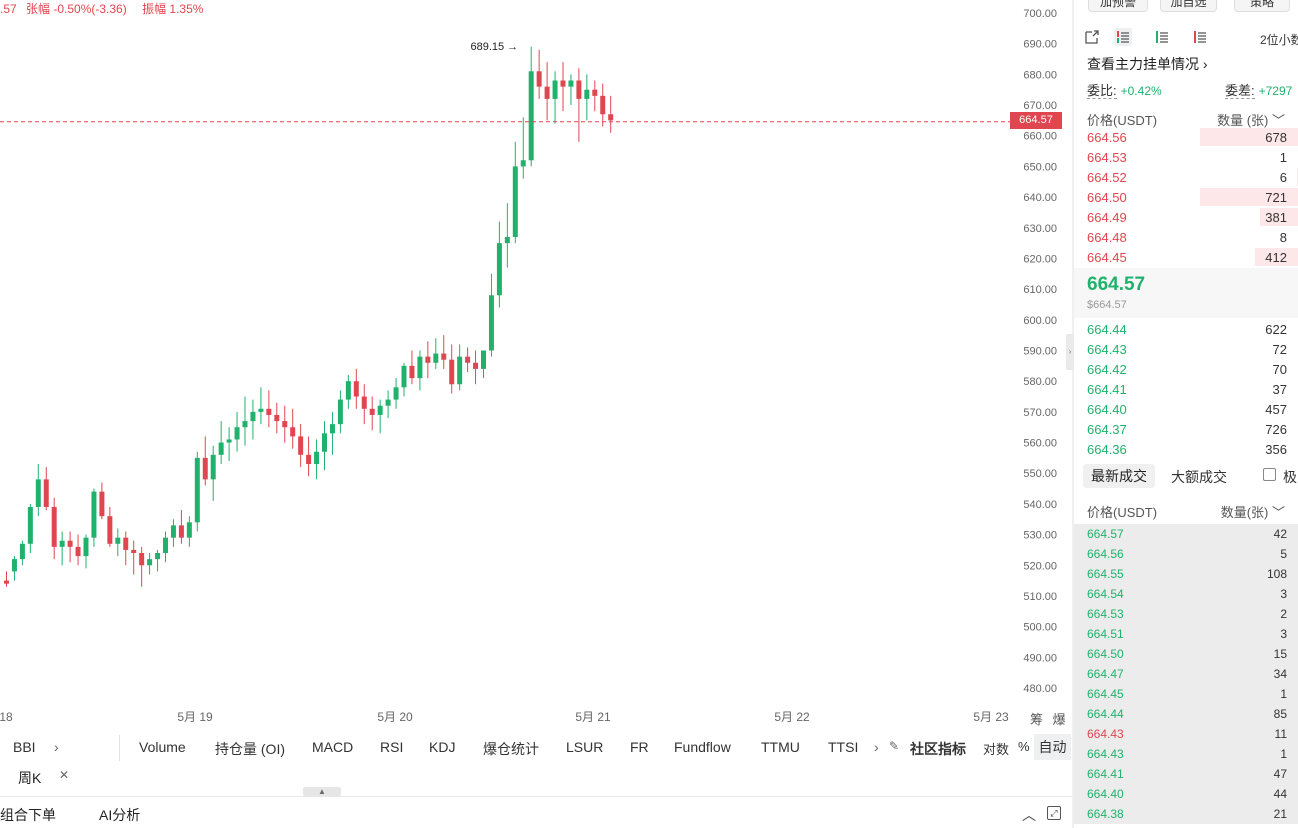  Describe the element at coordinates (1186, 554) in the screenshot. I see `trade-row: 664.56 5` at that location.